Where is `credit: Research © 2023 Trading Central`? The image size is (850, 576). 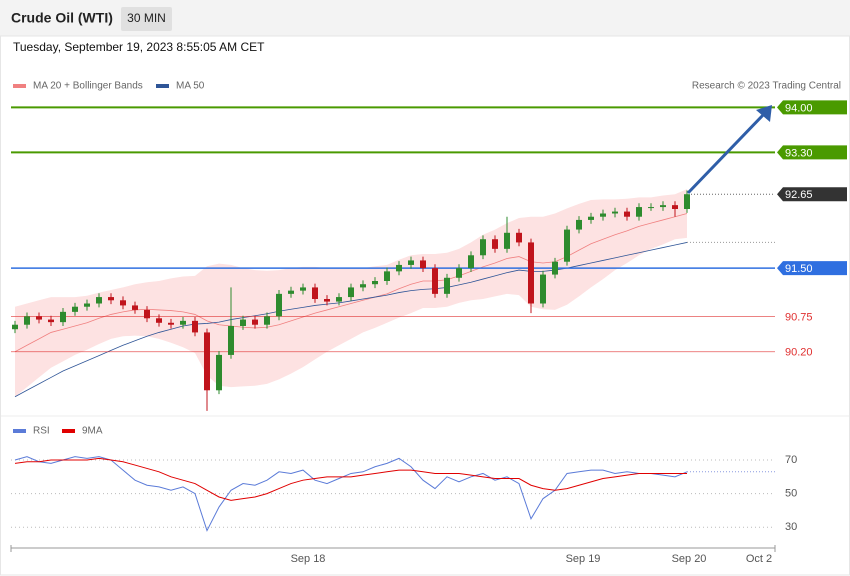
credit: Research © 2023 Trading Central is located at coordinates (766, 86).